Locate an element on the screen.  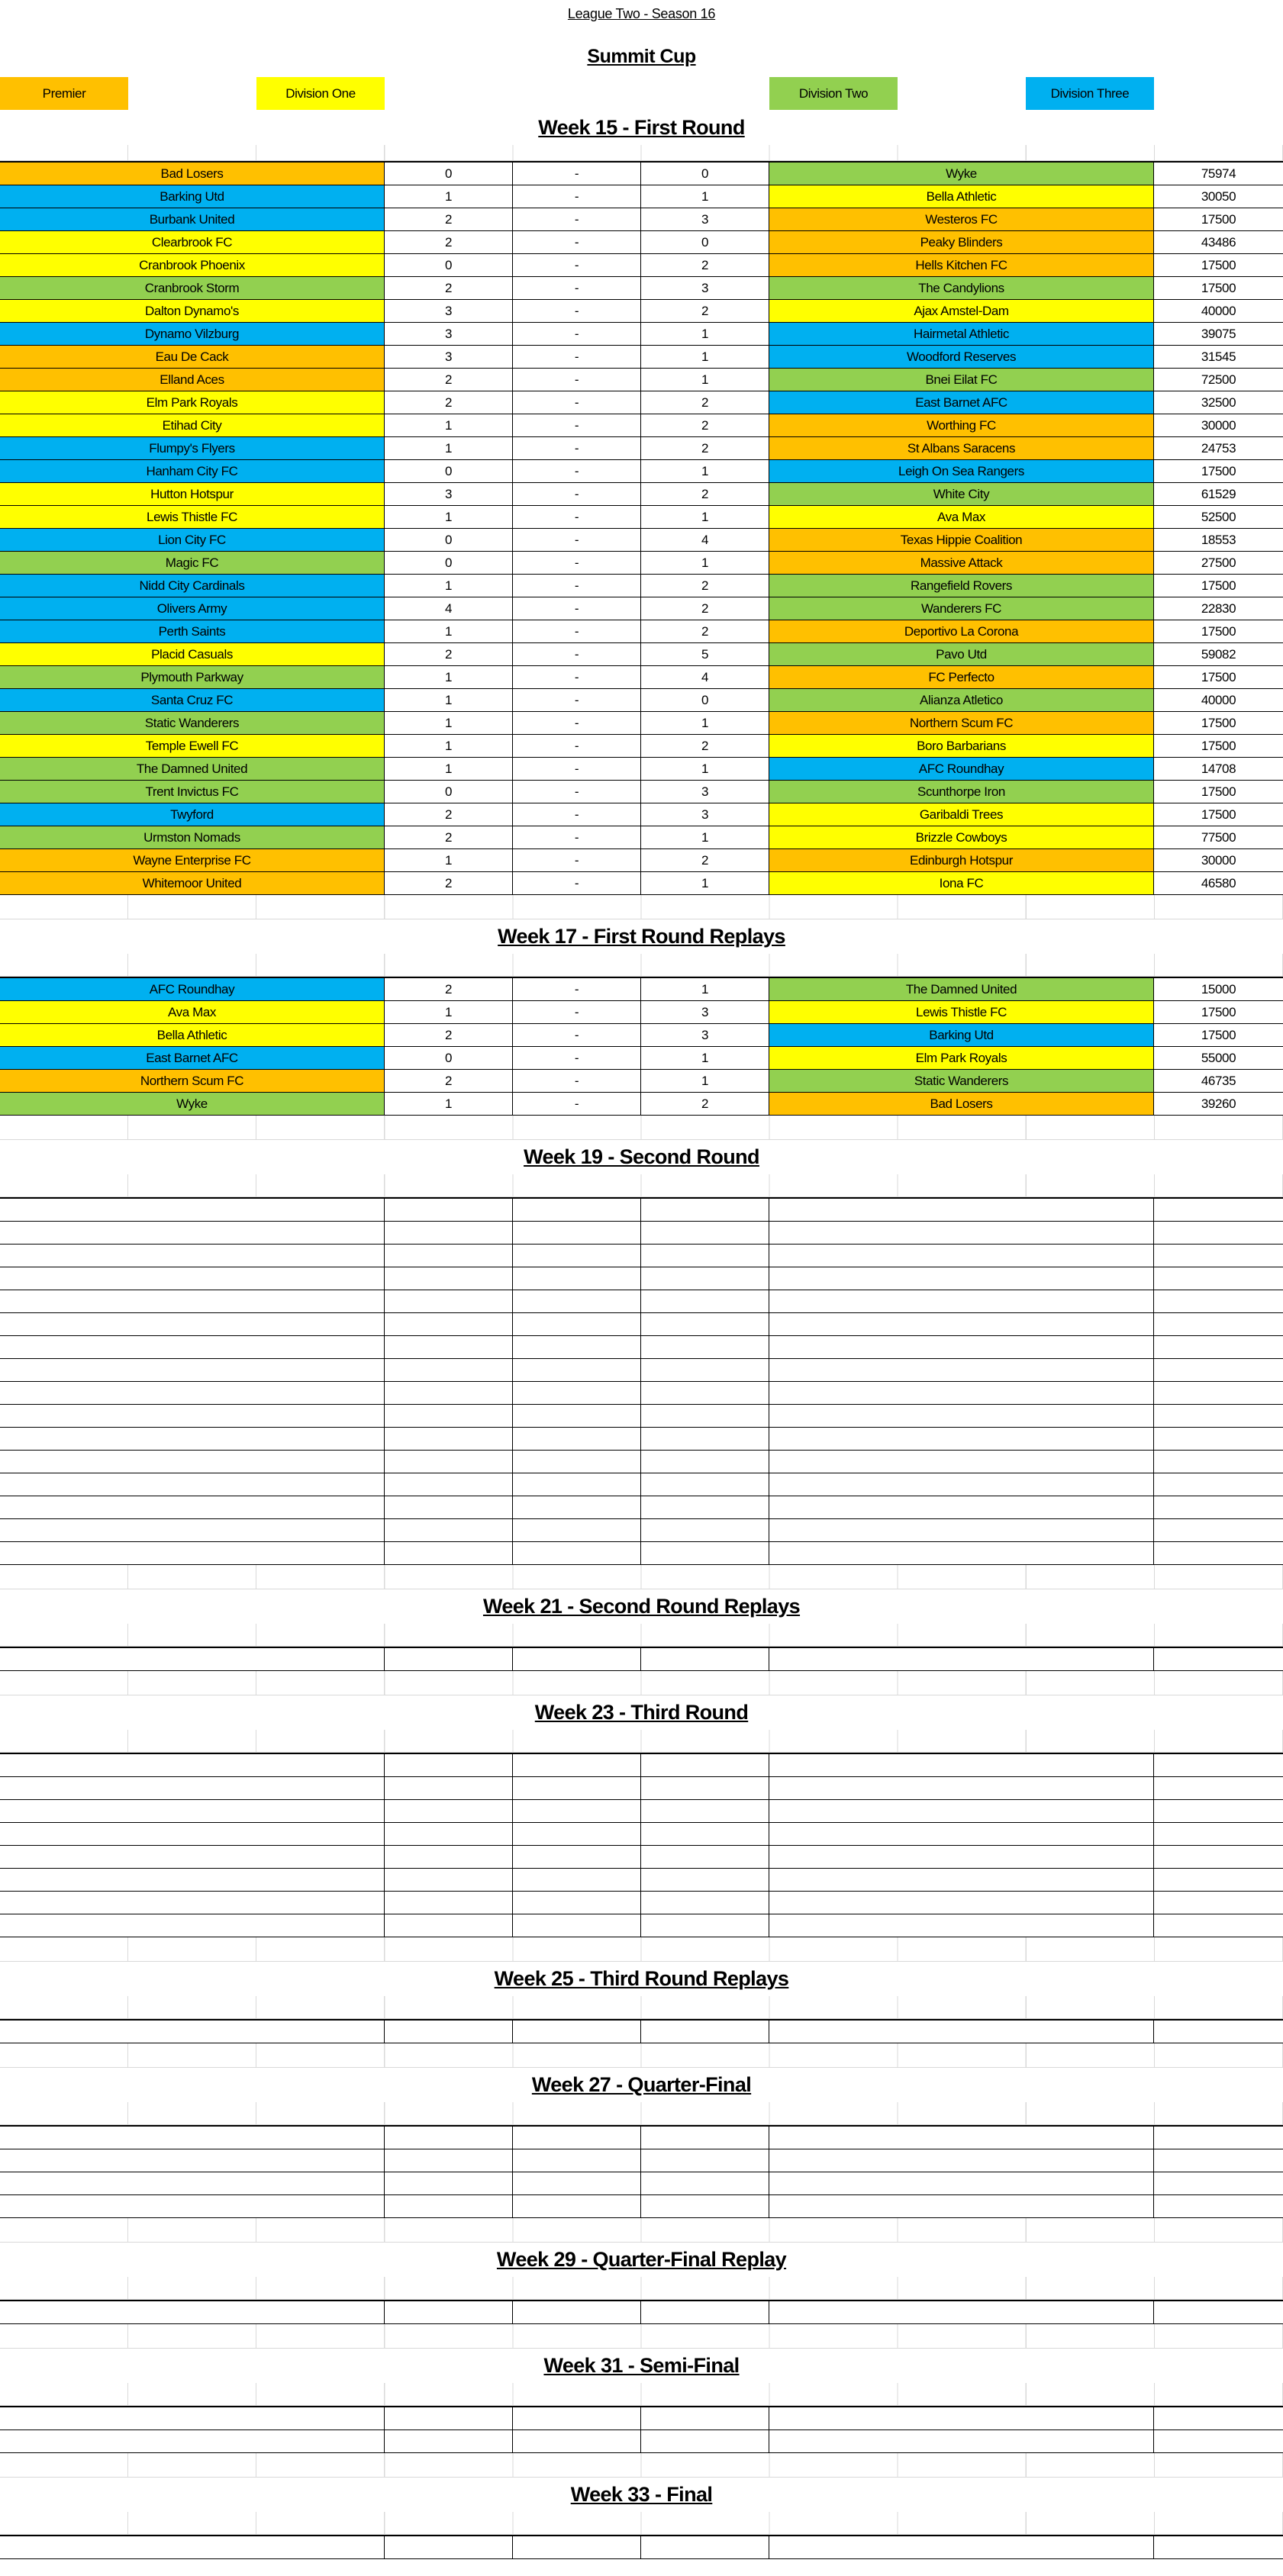
home-team: Elland Aces is located at coordinates (192, 380).